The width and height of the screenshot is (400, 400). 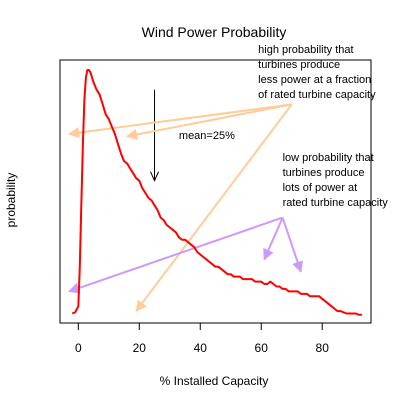 I want to click on chart-title: Wind Power Probability, so click(x=214, y=32).